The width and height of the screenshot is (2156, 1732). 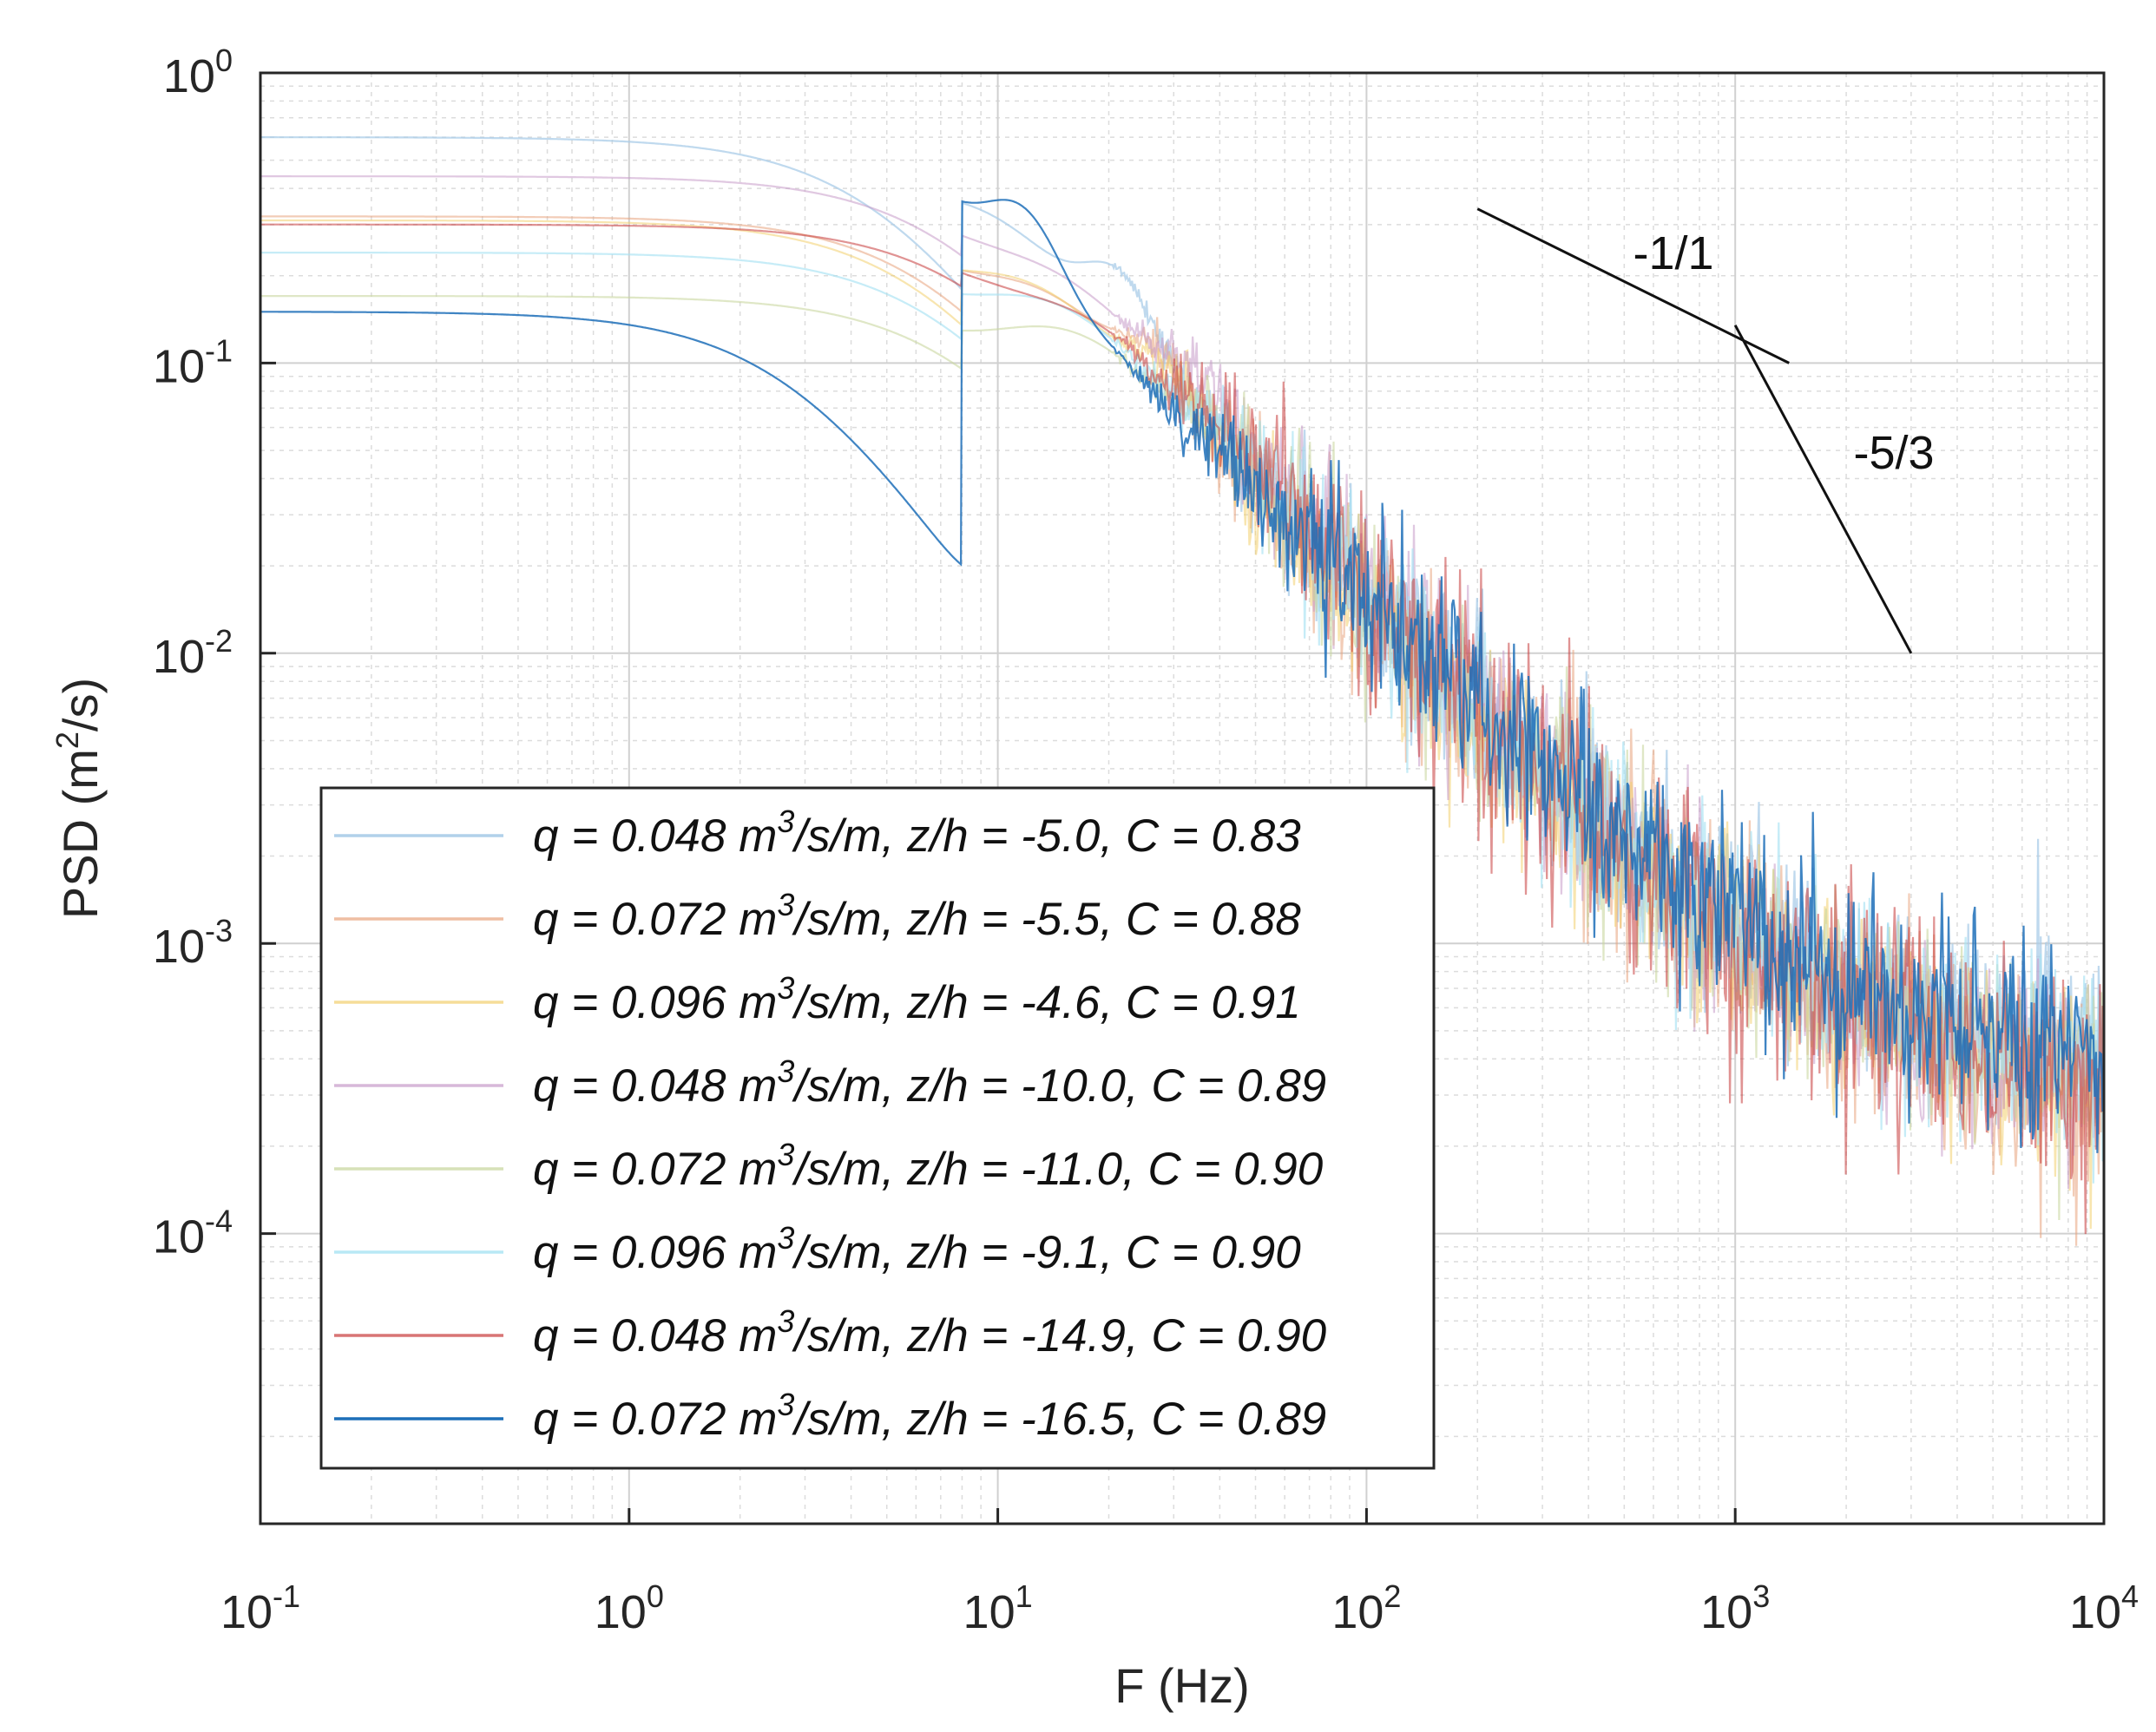 What do you see at coordinates (929, 1416) in the screenshot?
I see `legend-entry-label: q = 0.072 m3/s/m, z/h = -16.5, C = 0.89` at bounding box center [929, 1416].